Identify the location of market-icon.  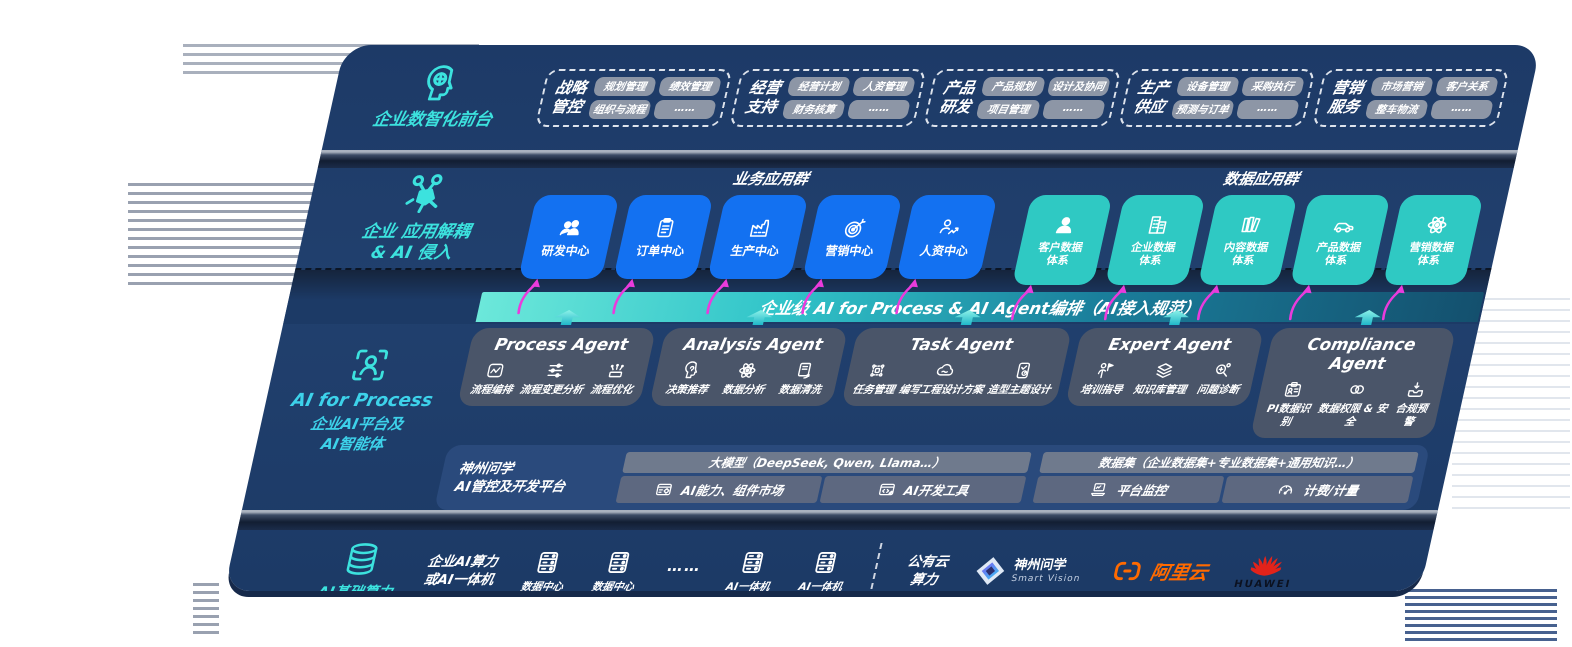
(663, 489).